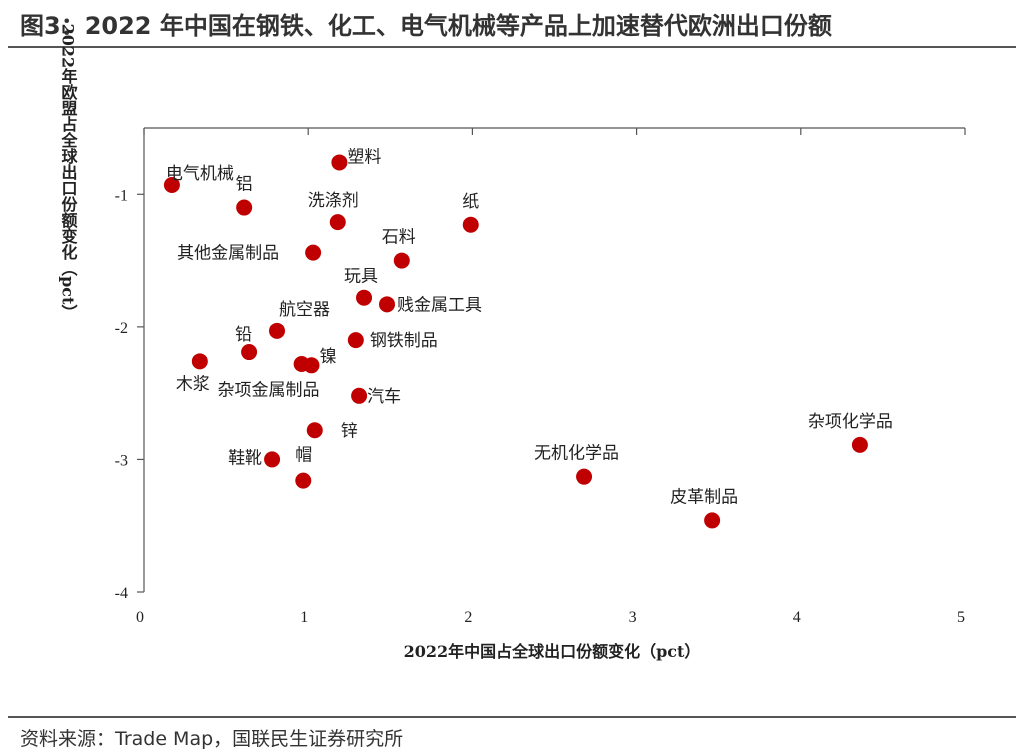 The image size is (1024, 755). I want to click on point-label: 钢铁制品, so click(404, 341).